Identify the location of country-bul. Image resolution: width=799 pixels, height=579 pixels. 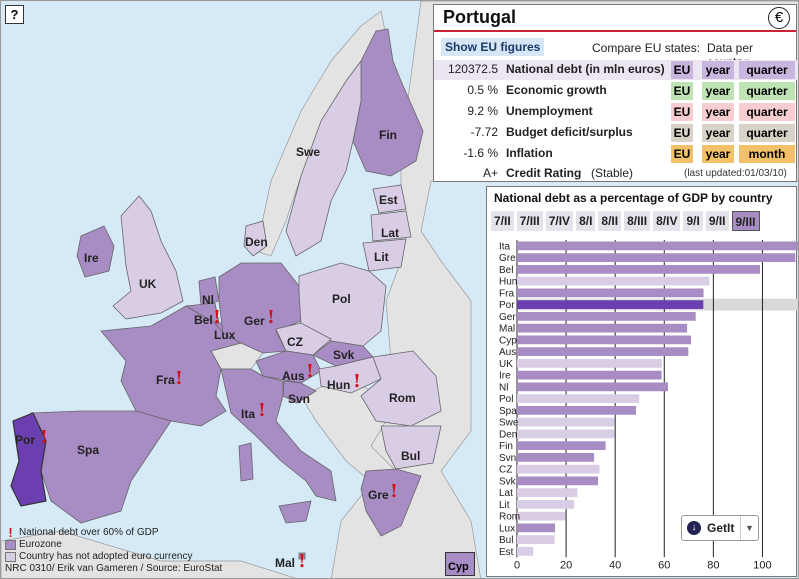
(411, 447).